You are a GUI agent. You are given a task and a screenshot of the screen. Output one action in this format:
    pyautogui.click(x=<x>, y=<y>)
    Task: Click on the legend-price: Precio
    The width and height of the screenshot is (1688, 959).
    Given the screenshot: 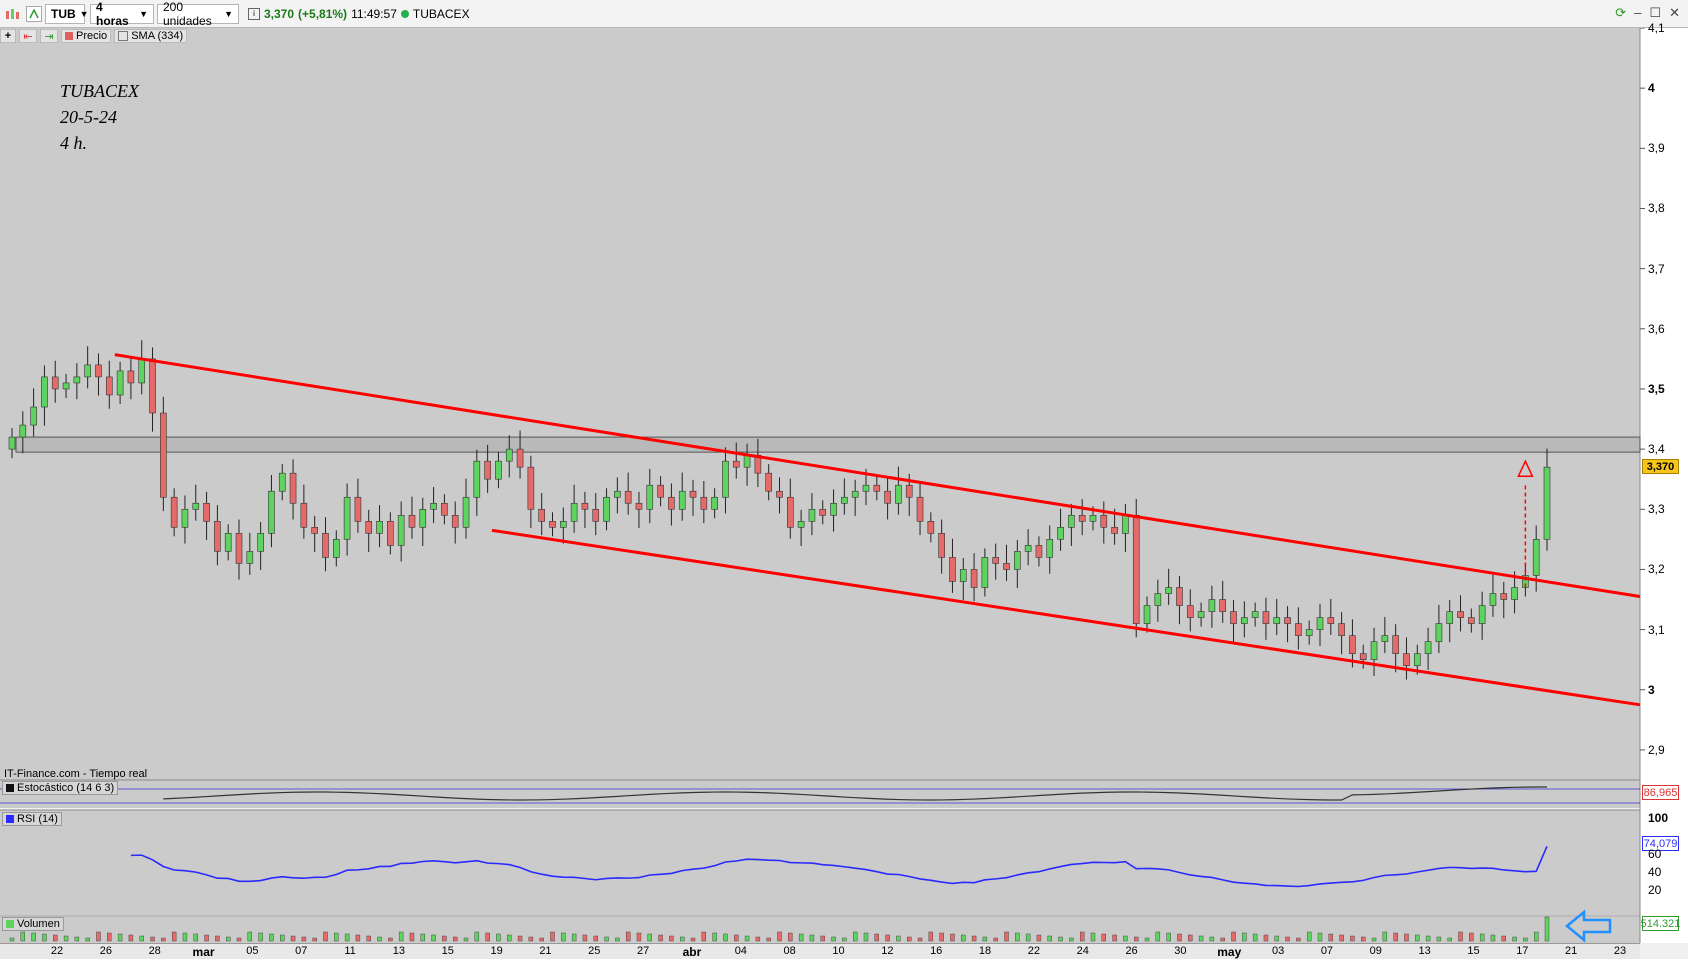 What is the action you would take?
    pyautogui.click(x=86, y=36)
    